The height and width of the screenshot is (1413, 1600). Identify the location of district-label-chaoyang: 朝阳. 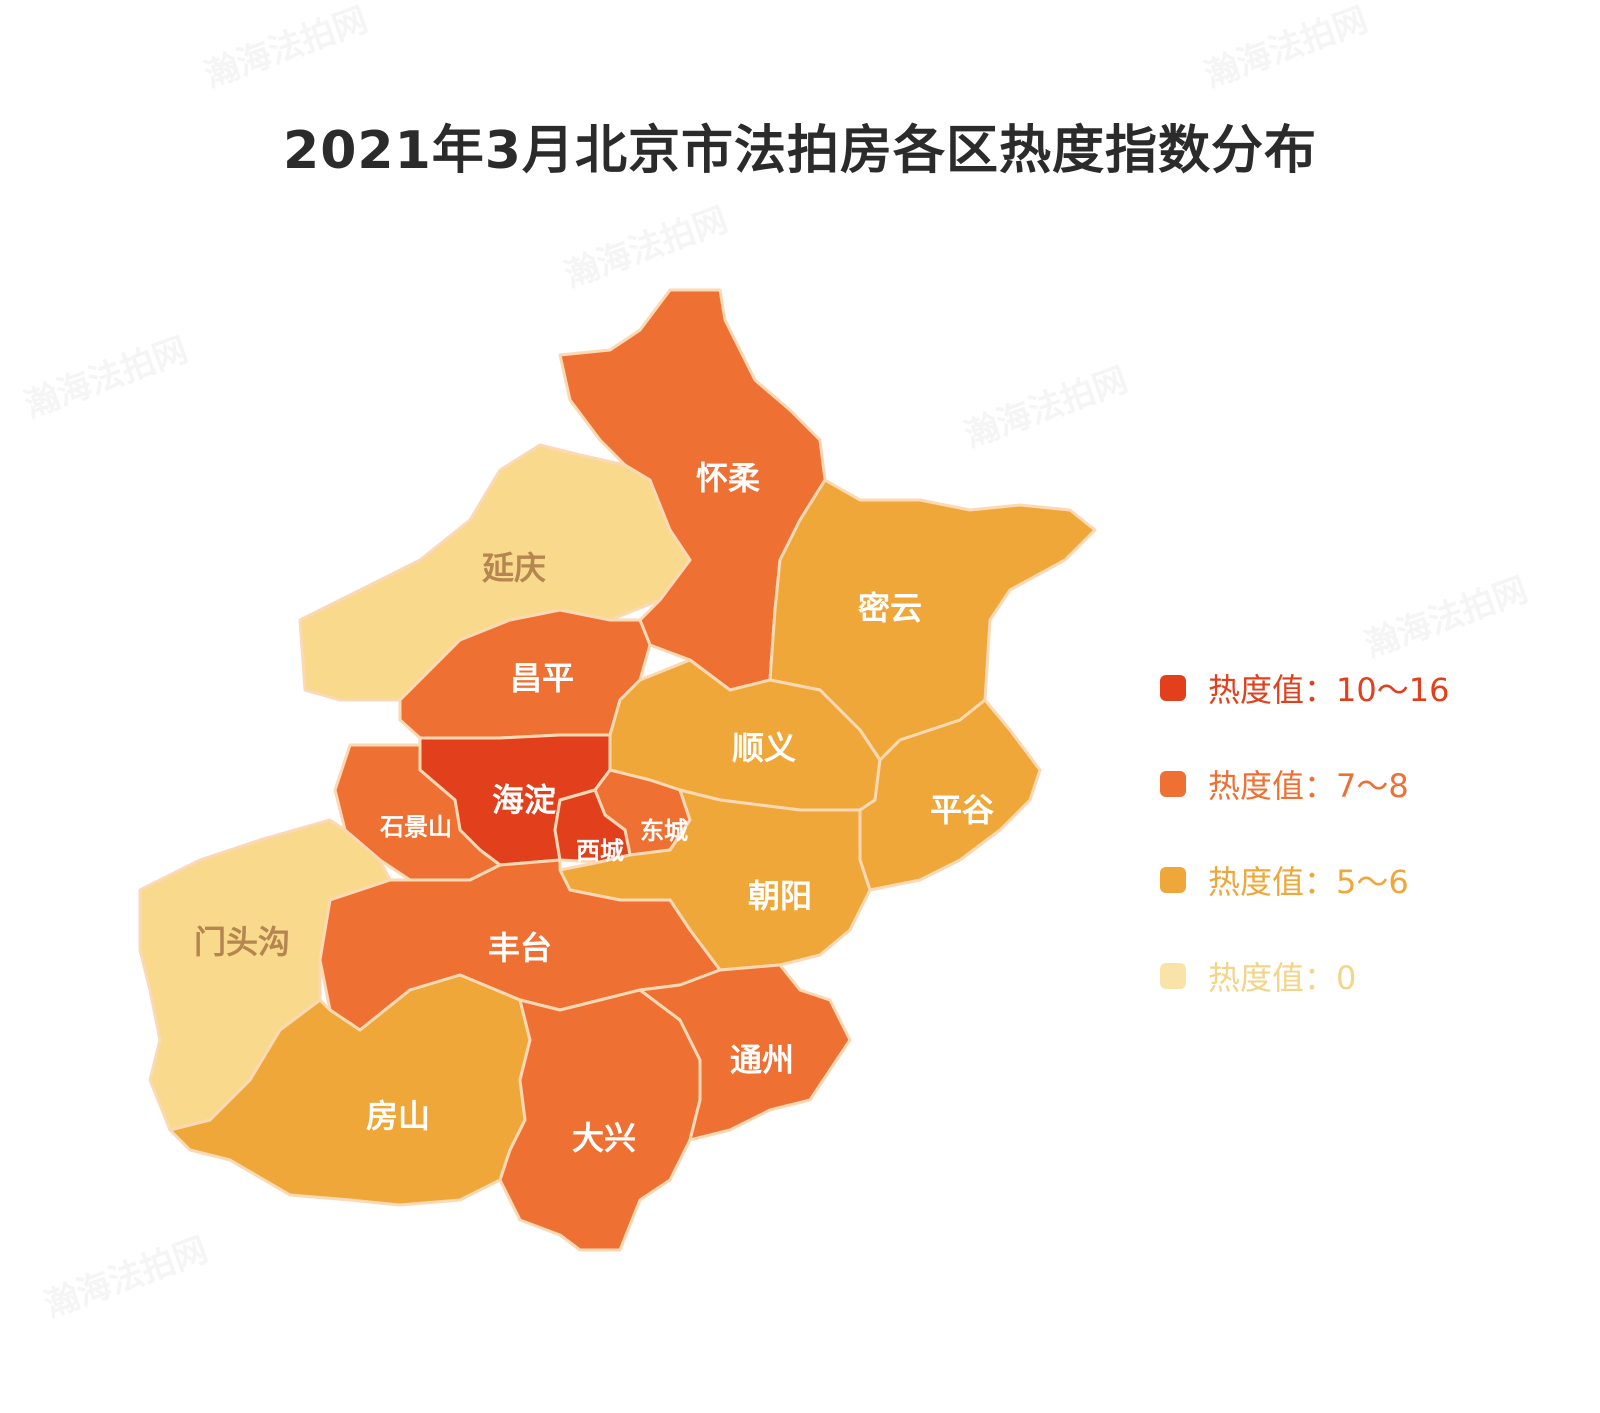
(780, 896).